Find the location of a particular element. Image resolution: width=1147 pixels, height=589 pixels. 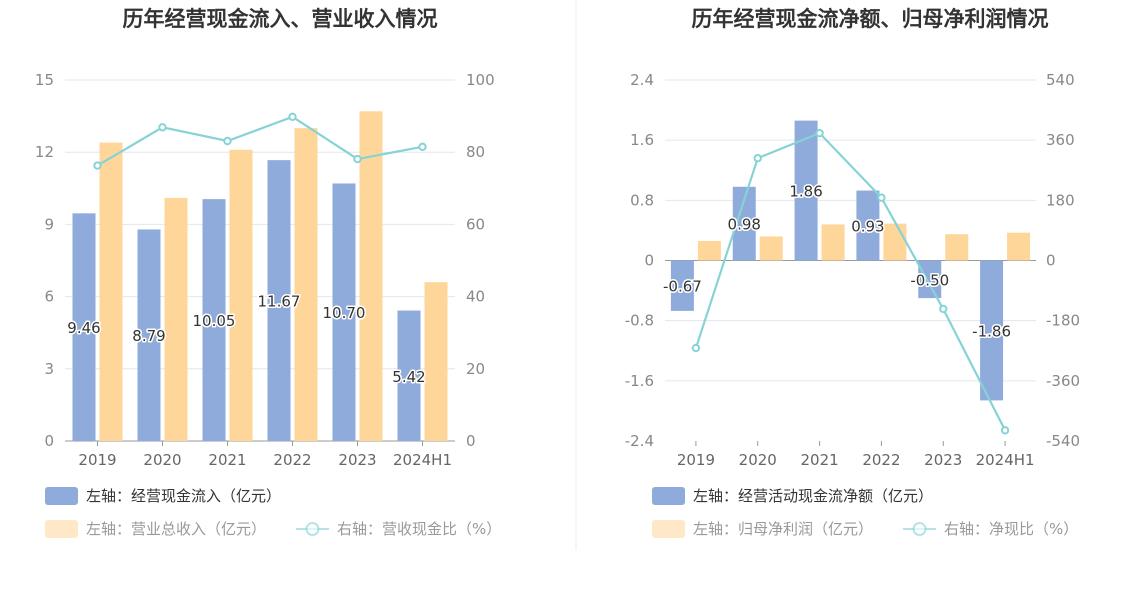

left-axis-tick-label: 3 is located at coordinates (49, 369).